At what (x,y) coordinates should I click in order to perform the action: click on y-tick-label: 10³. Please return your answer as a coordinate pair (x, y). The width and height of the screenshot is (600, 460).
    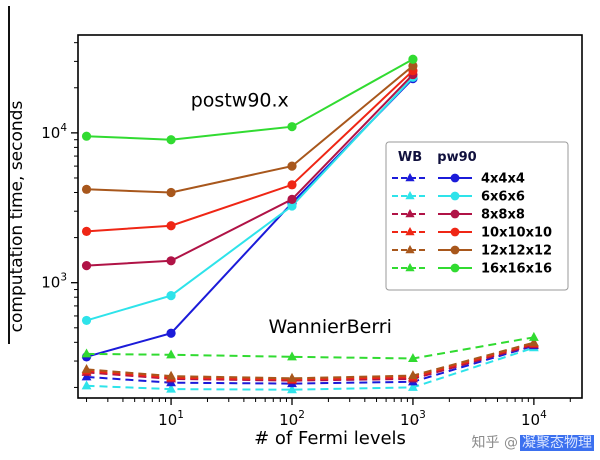
    Looking at the image, I should click on (54, 282).